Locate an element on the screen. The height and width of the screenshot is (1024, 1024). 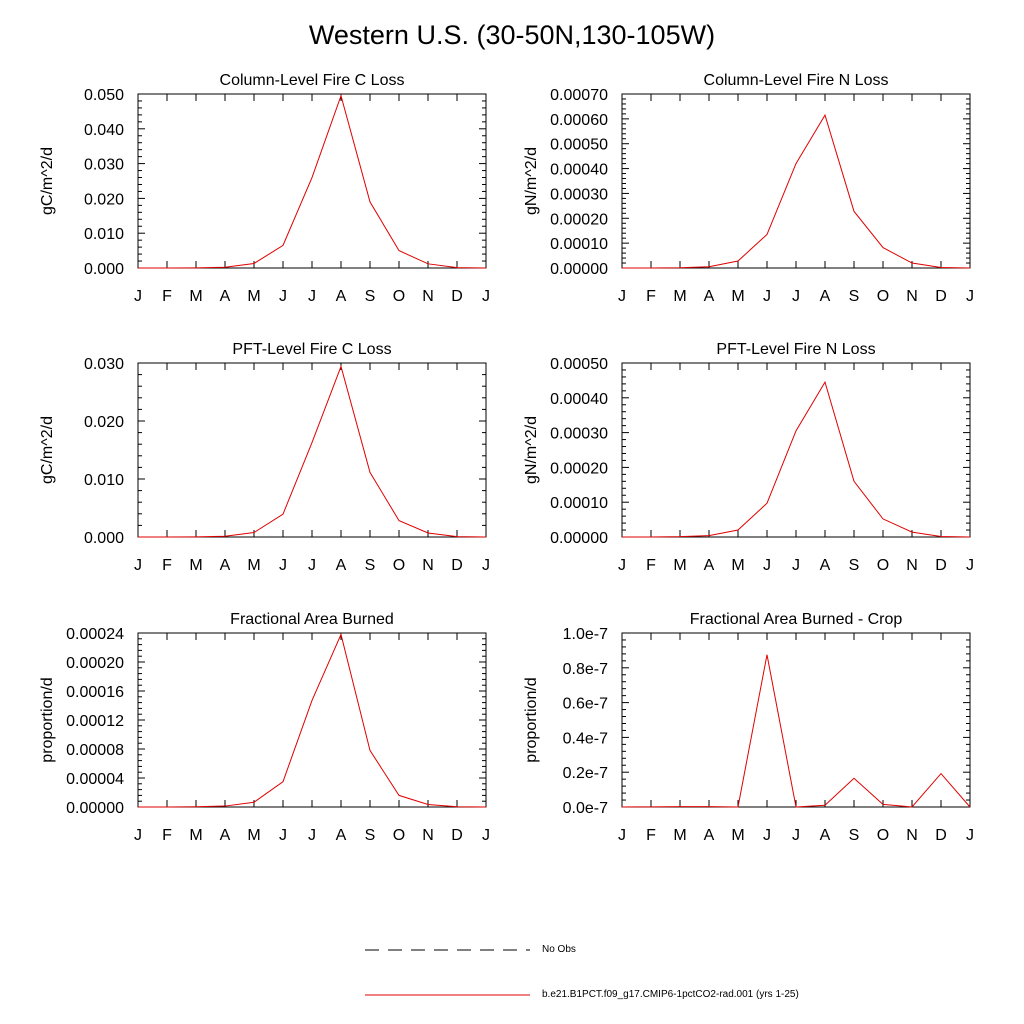
y-tick-label: 0.00016 is located at coordinates (95, 692).